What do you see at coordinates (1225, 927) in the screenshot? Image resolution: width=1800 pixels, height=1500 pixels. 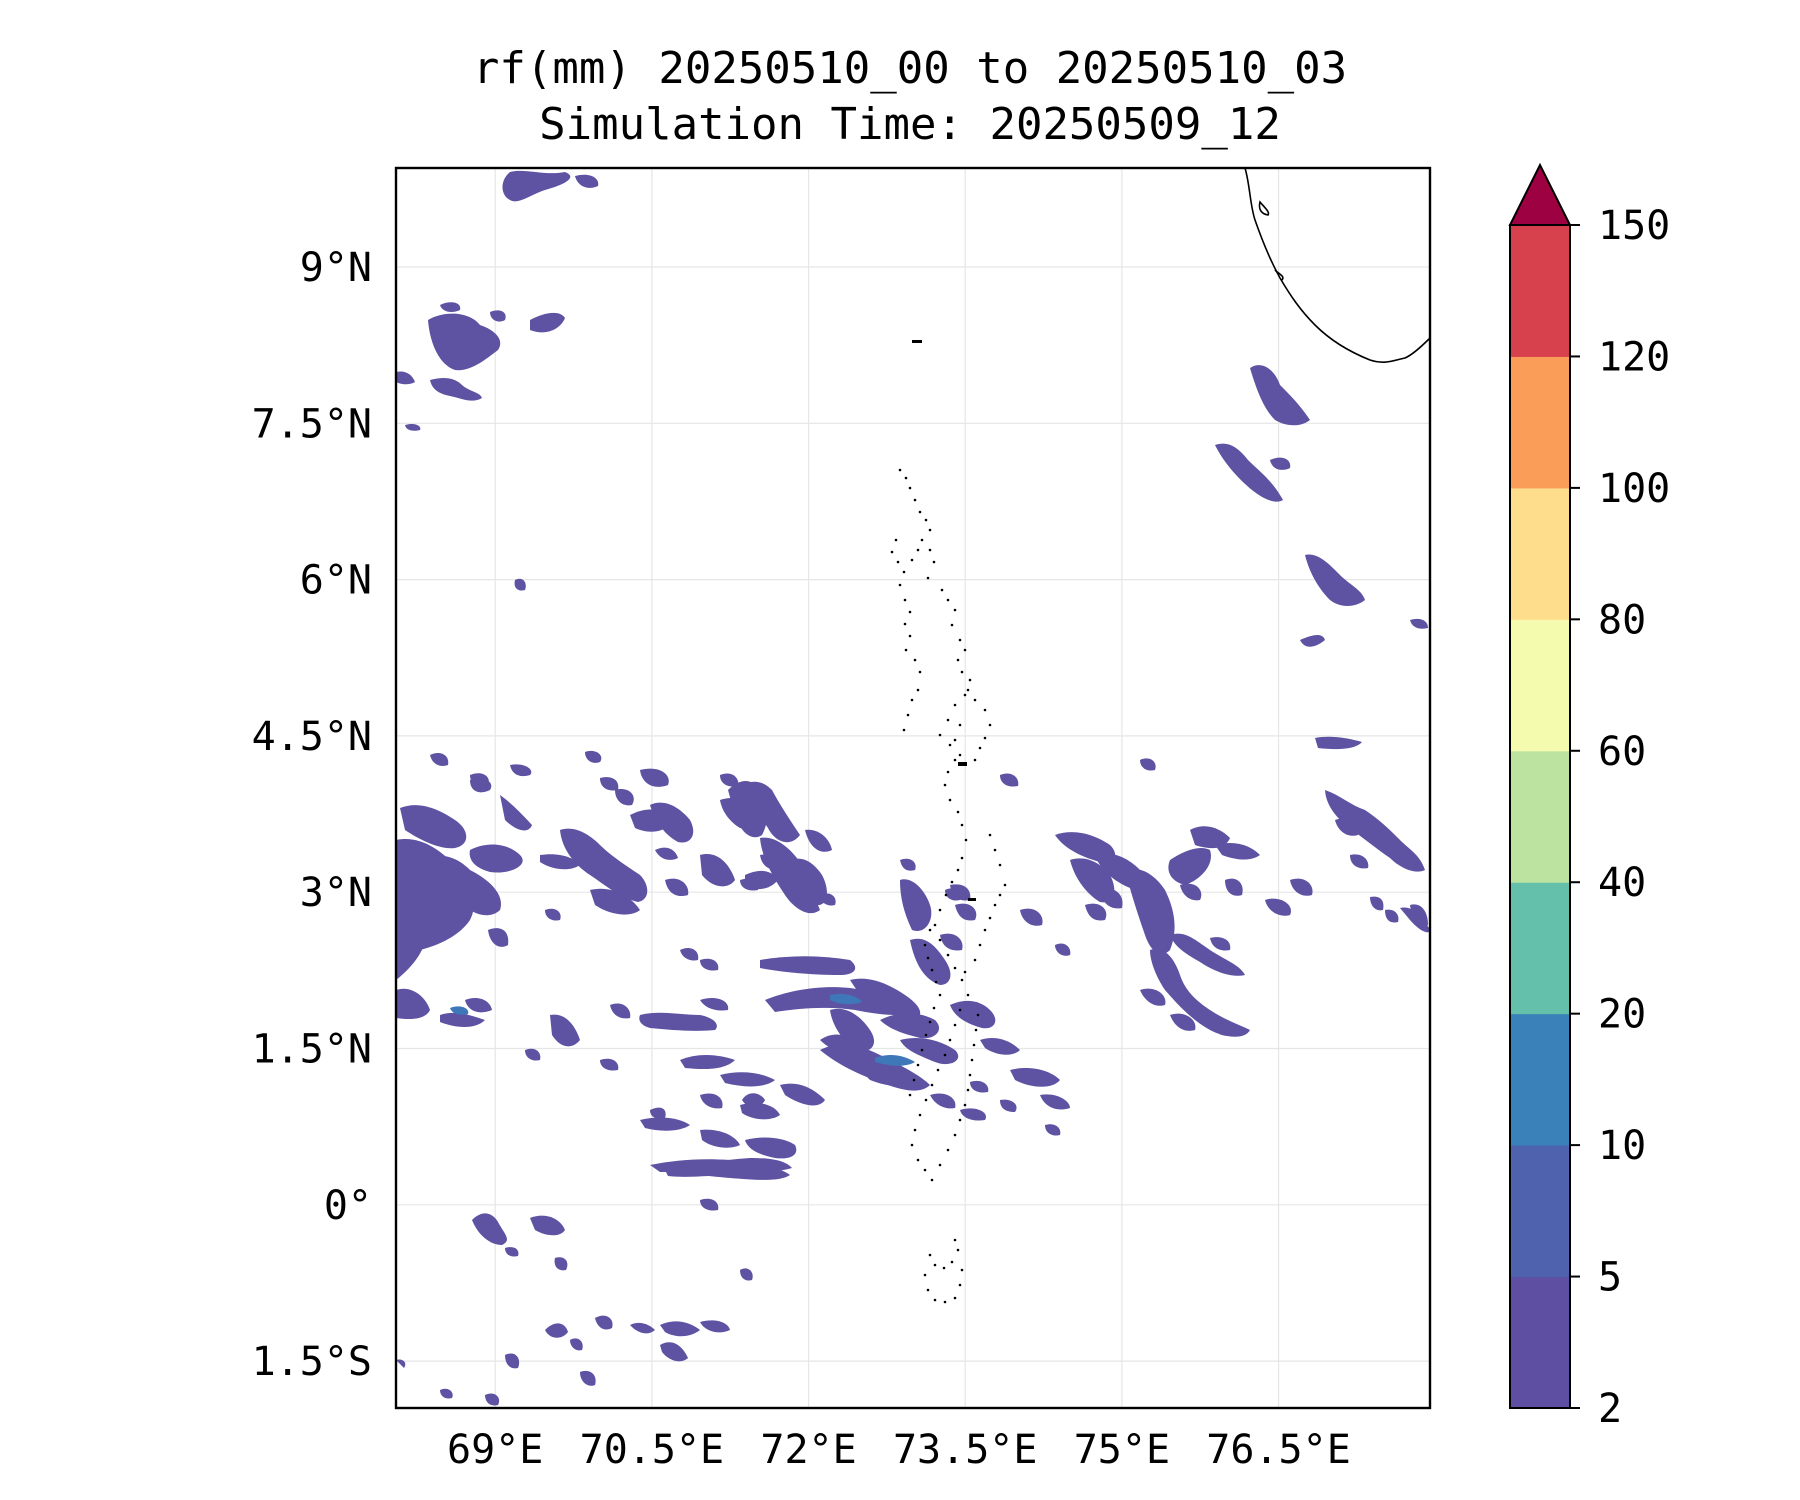 I see `rain-band-east-center` at bounding box center [1225, 927].